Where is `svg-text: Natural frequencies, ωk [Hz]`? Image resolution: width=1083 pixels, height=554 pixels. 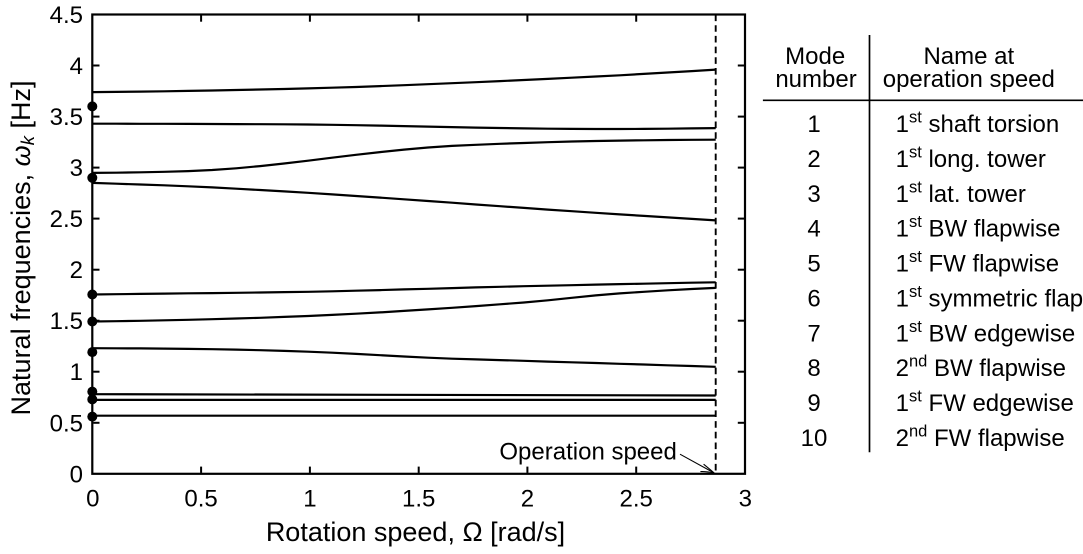
svg-text: Natural frequencies, ωk [Hz] is located at coordinates (22, 248).